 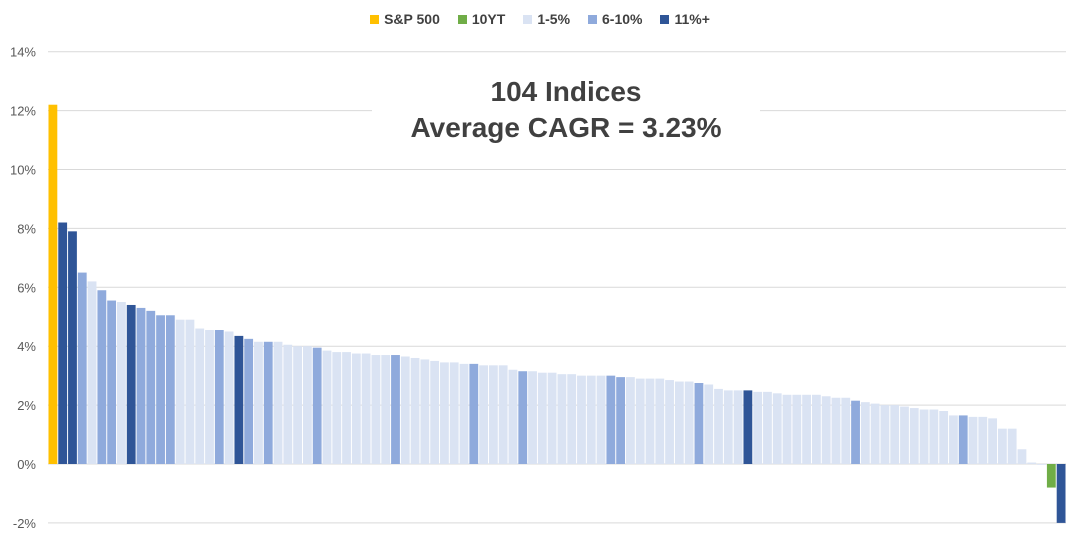 I want to click on legend-item: 6-10%, so click(x=615, y=19).